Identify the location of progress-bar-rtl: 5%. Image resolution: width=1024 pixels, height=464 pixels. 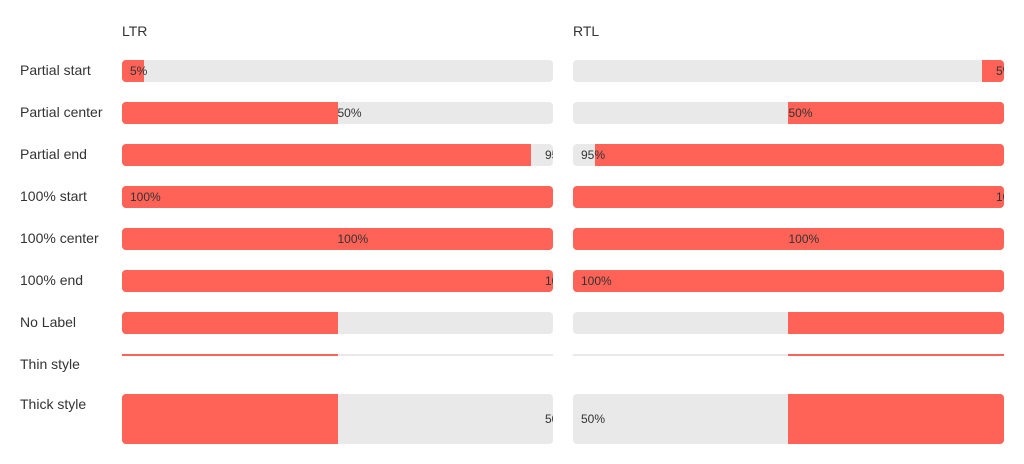
(788, 71).